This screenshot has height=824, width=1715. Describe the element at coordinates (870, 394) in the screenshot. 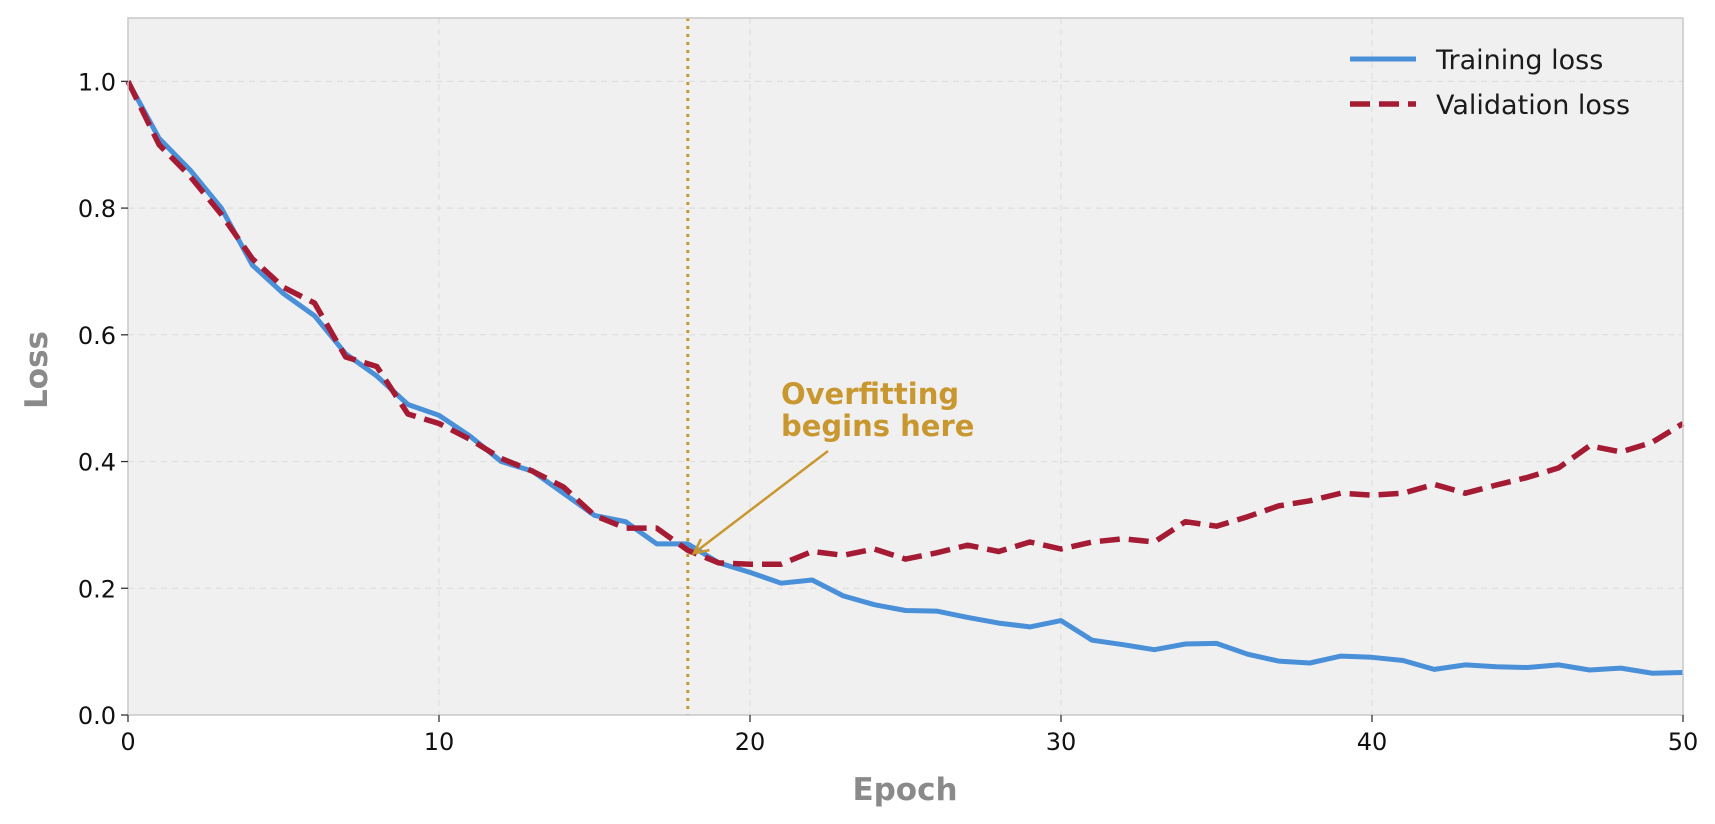

I see `annotation-line-1: Overfitting` at that location.